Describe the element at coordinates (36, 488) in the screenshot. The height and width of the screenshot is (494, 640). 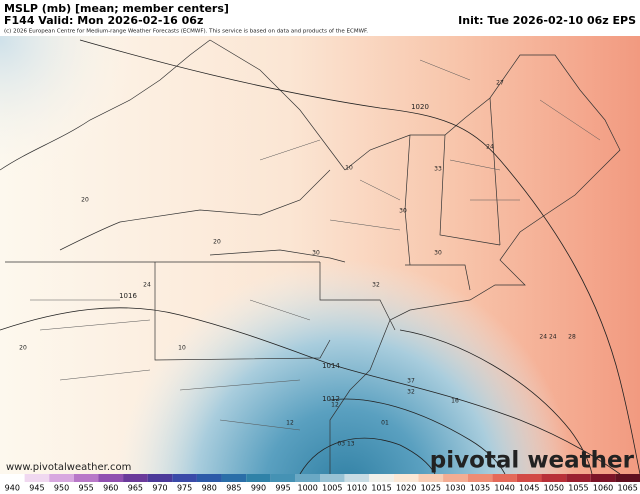
I see `colorbar-label: 945` at that location.